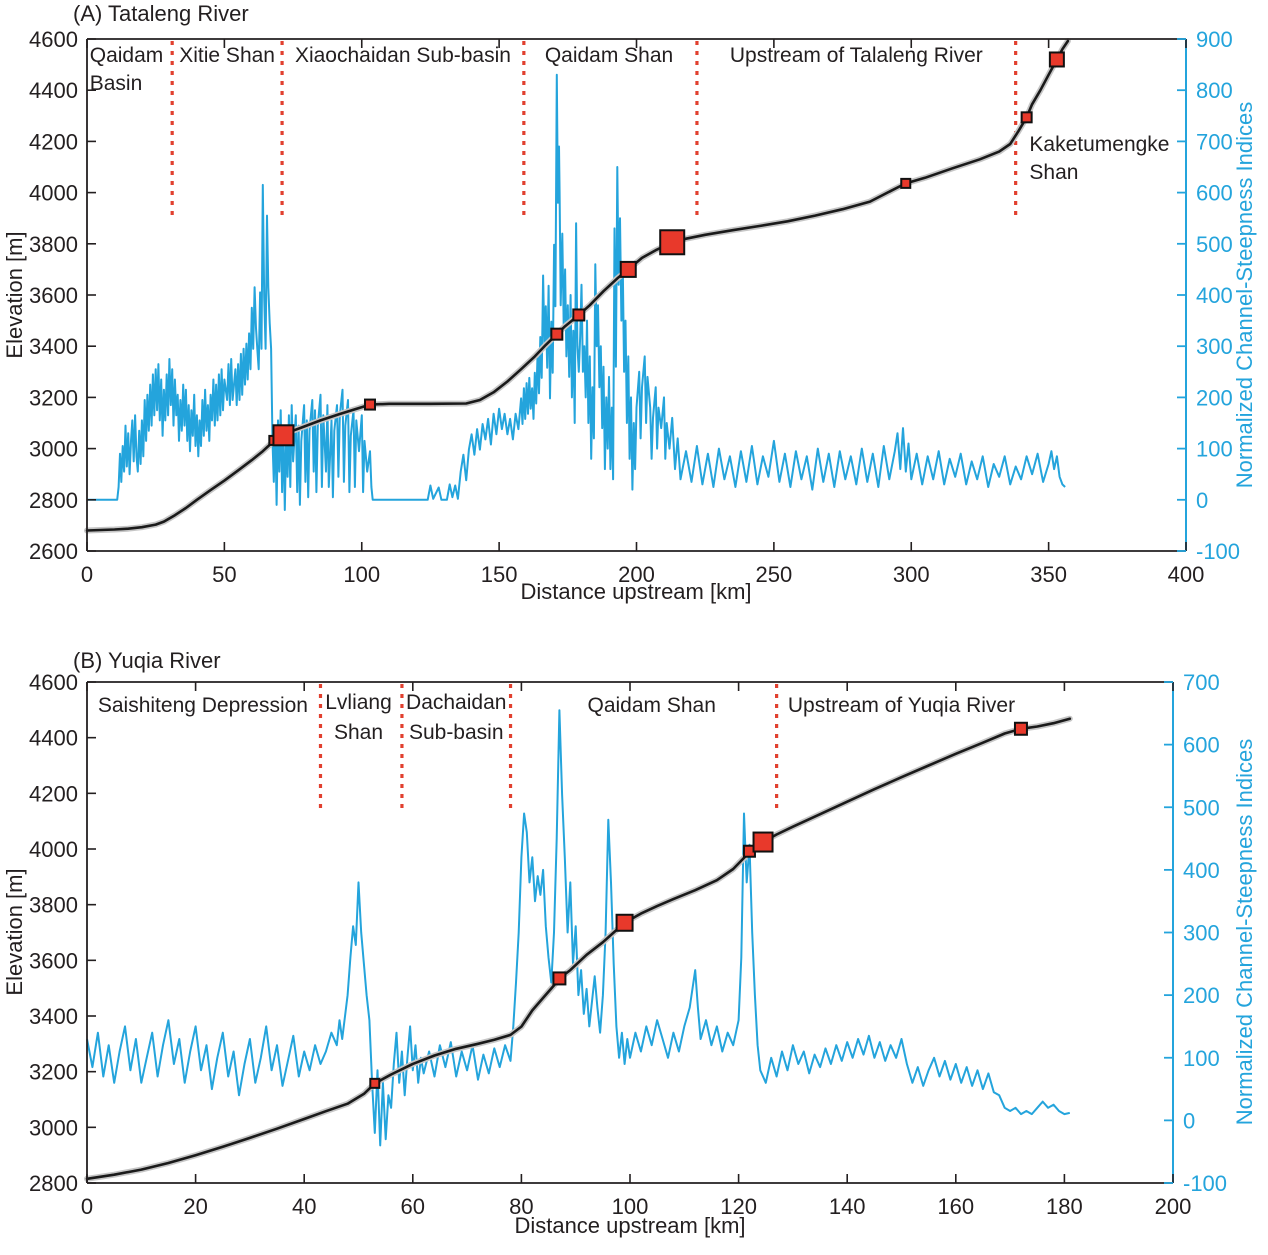 The width and height of the screenshot is (1268, 1255). I want to click on x-tick-label: 120, so click(738, 1206).